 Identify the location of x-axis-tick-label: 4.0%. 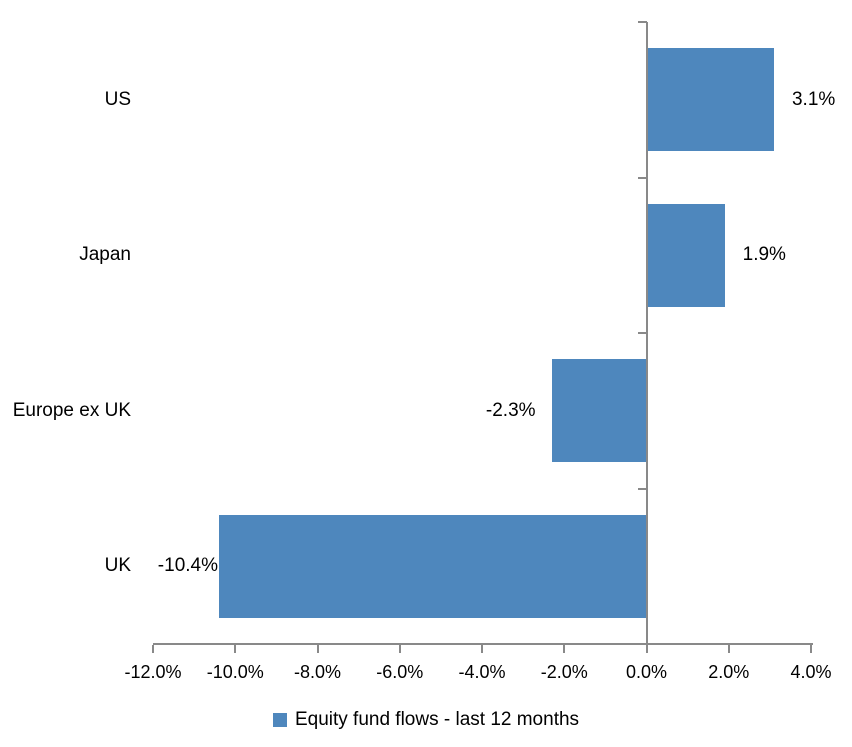
(811, 672).